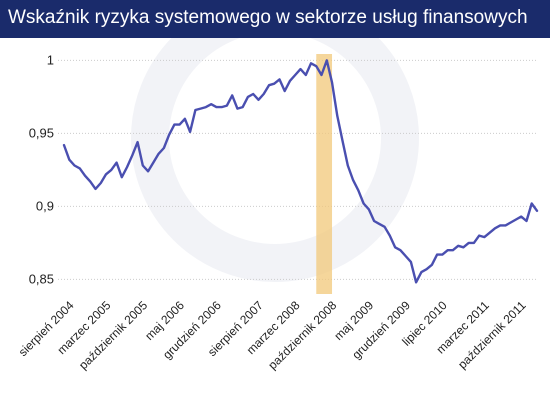 The image size is (550, 412). Describe the element at coordinates (50, 59) in the screenshot. I see `y-tick-label: 1` at that location.